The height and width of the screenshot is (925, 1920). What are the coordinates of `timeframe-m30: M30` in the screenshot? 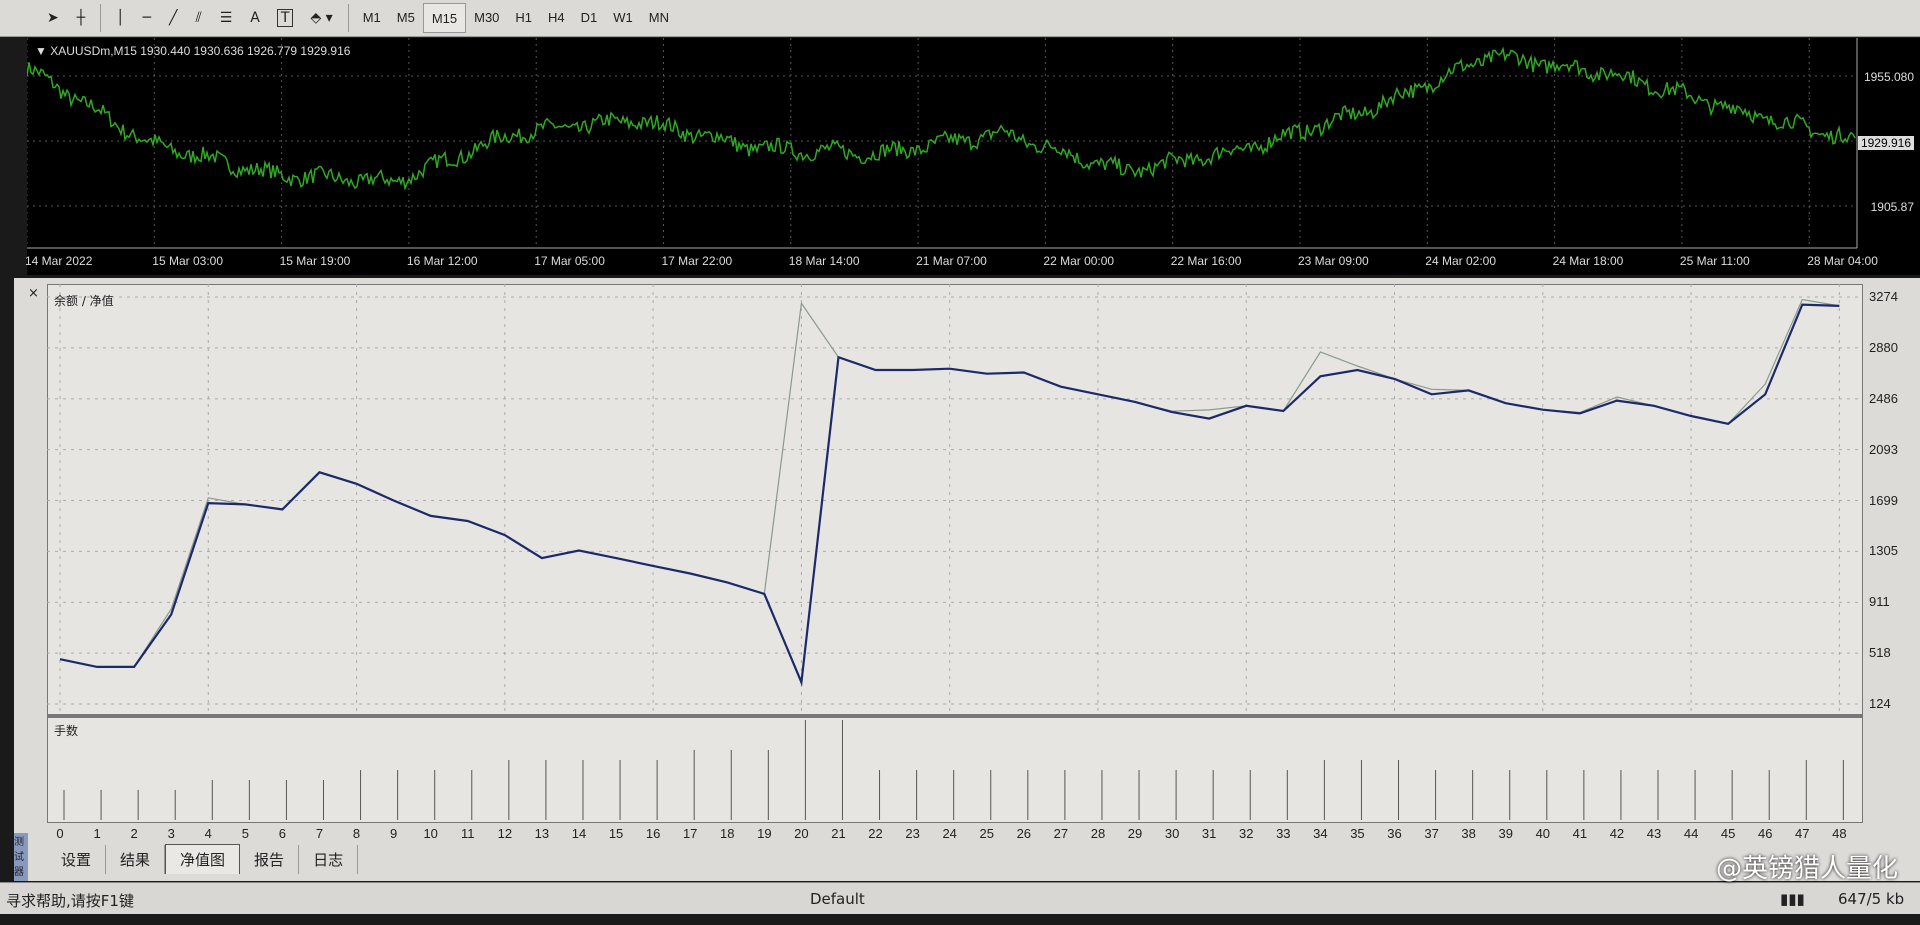 It's located at (487, 17).